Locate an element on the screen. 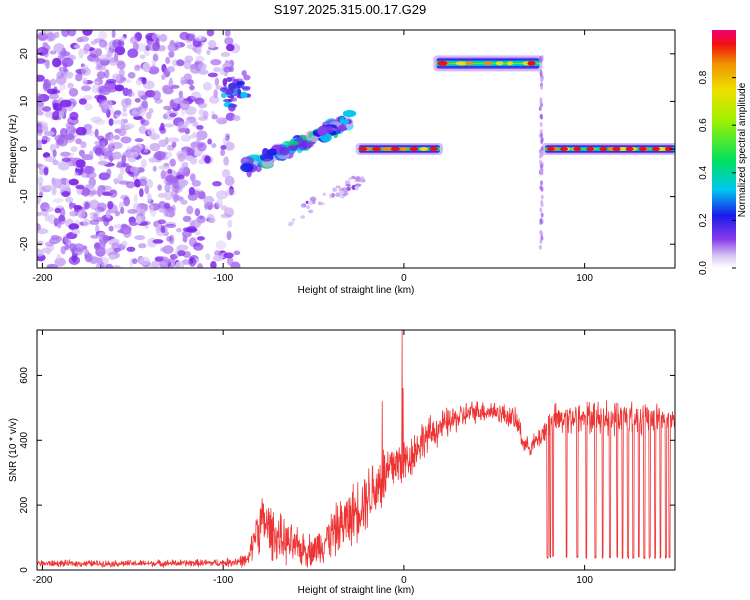 Image resolution: width=750 pixels, height=600 pixels. spectrogram-right-band is located at coordinates (608, 149).